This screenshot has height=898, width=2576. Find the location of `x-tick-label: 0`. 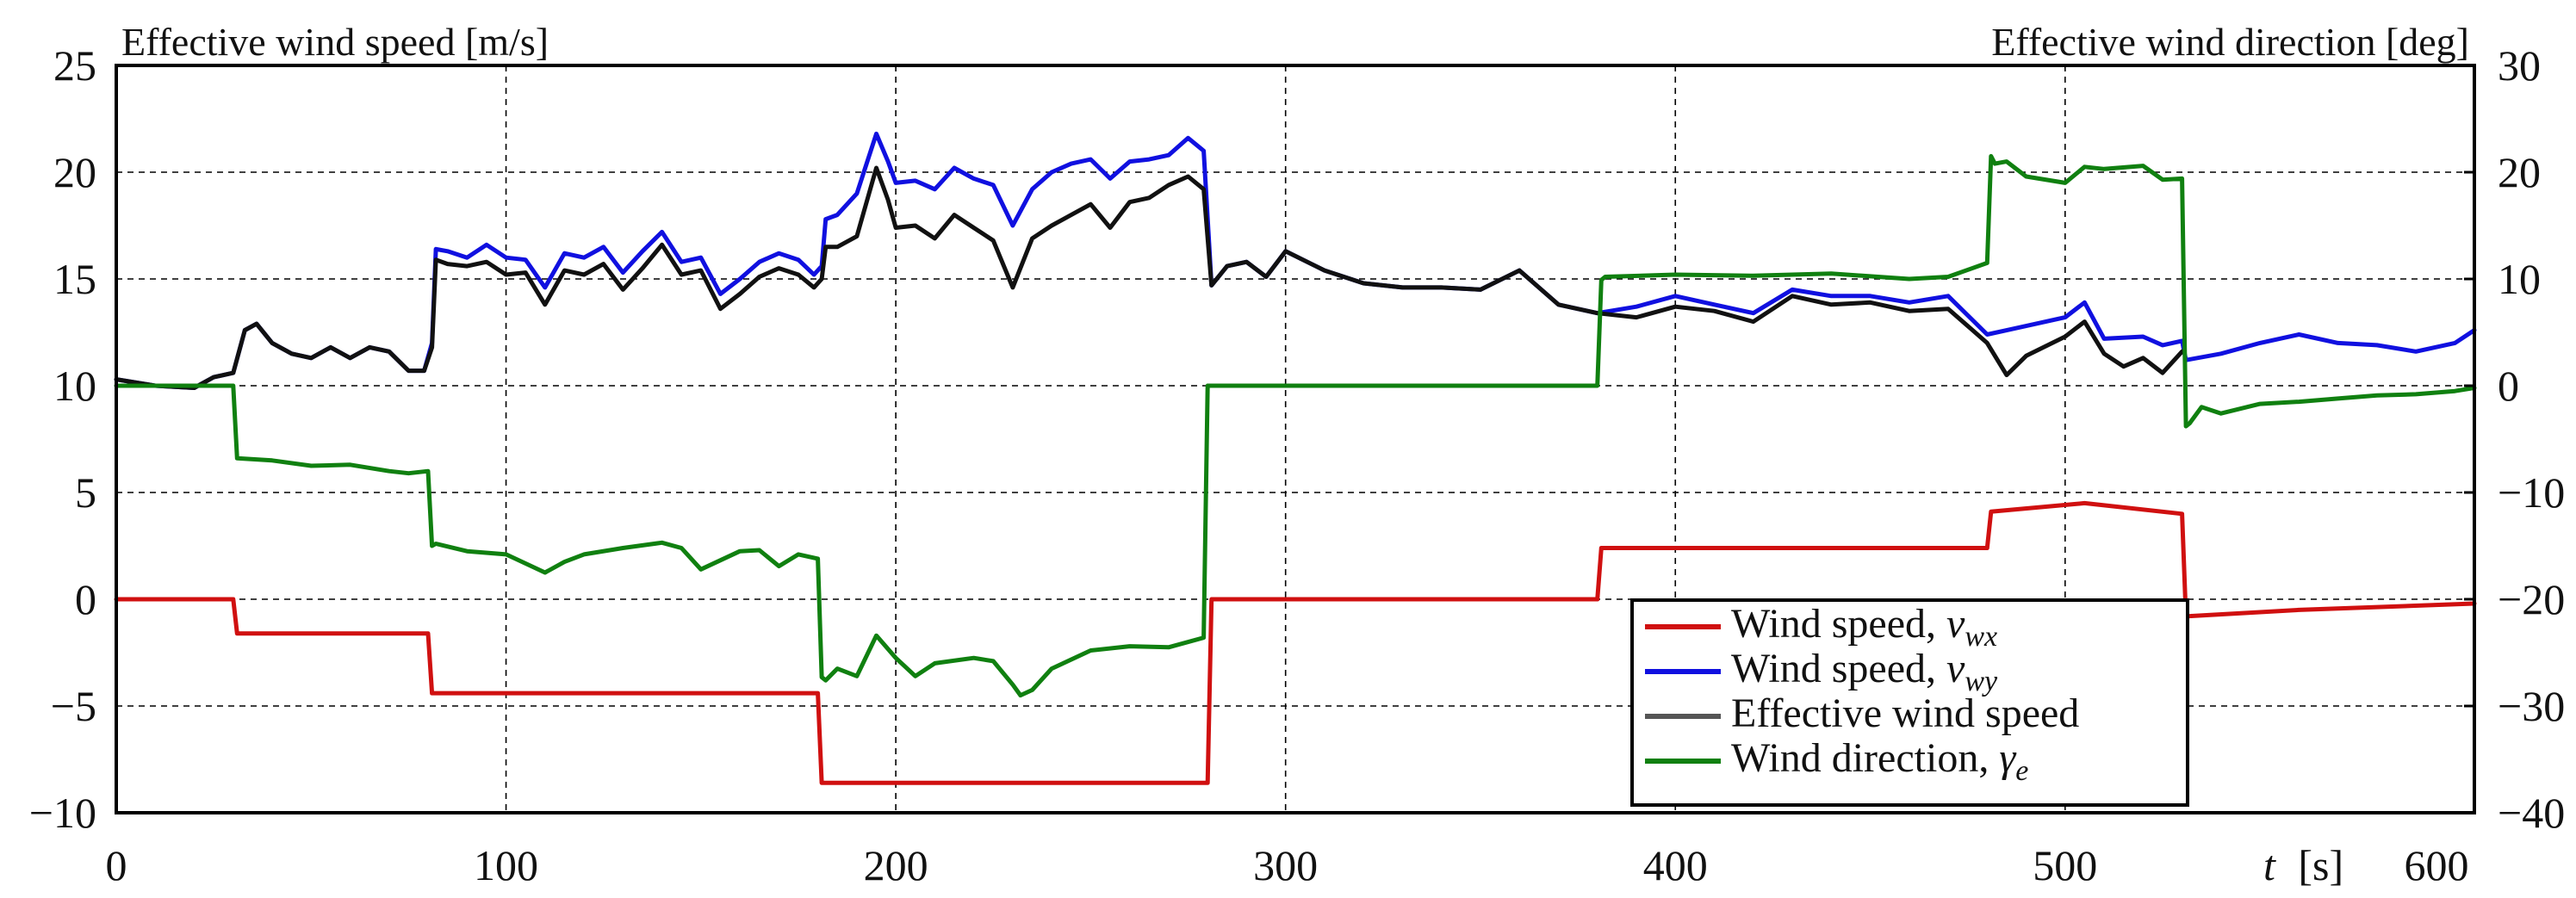

x-tick-label: 0 is located at coordinates (116, 865).